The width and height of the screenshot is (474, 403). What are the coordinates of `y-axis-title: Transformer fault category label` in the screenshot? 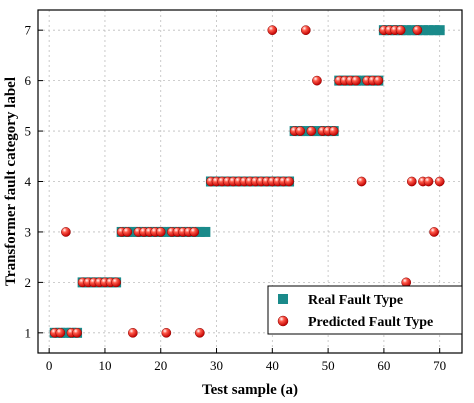 It's located at (11, 181).